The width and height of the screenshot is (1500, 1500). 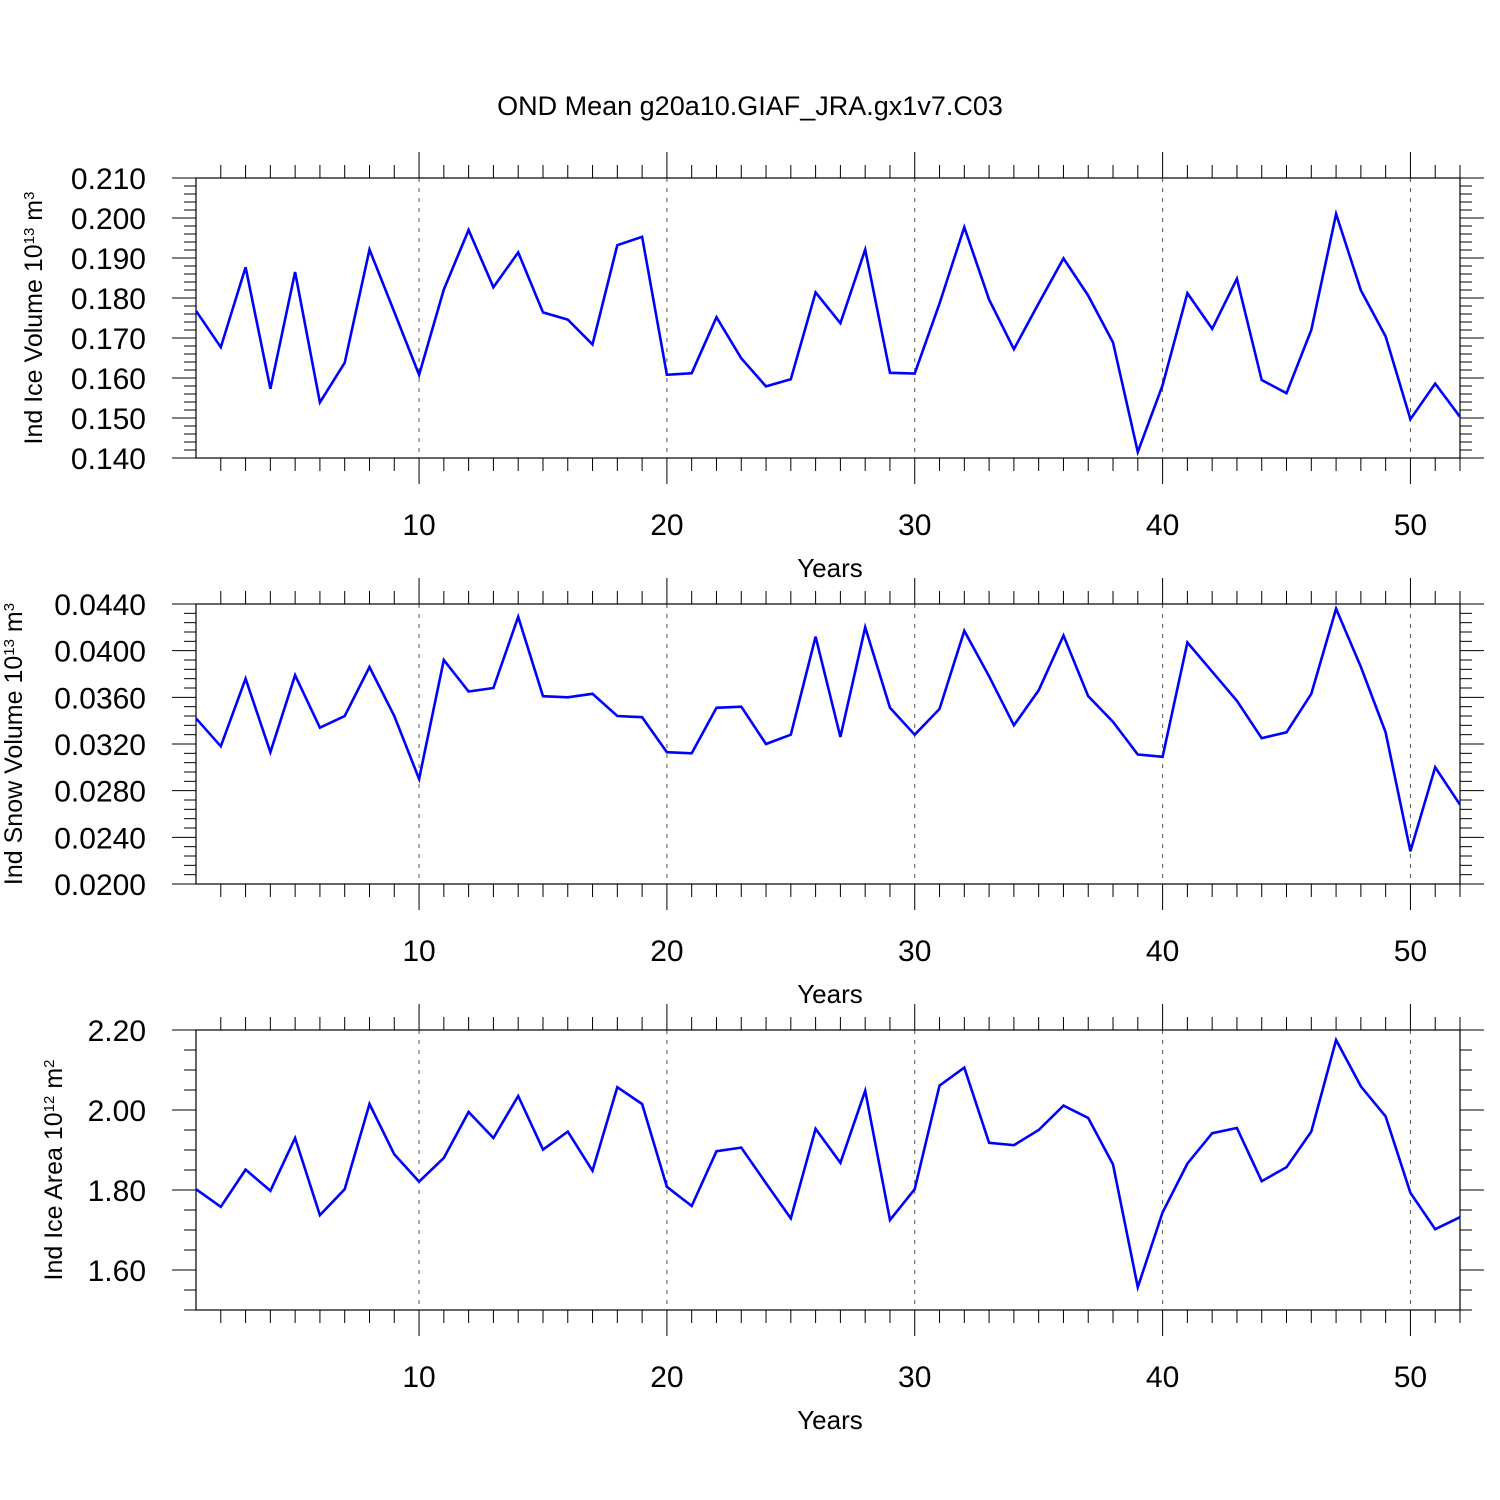 What do you see at coordinates (117, 1111) in the screenshot?
I see `y-tick-label: 2.00` at bounding box center [117, 1111].